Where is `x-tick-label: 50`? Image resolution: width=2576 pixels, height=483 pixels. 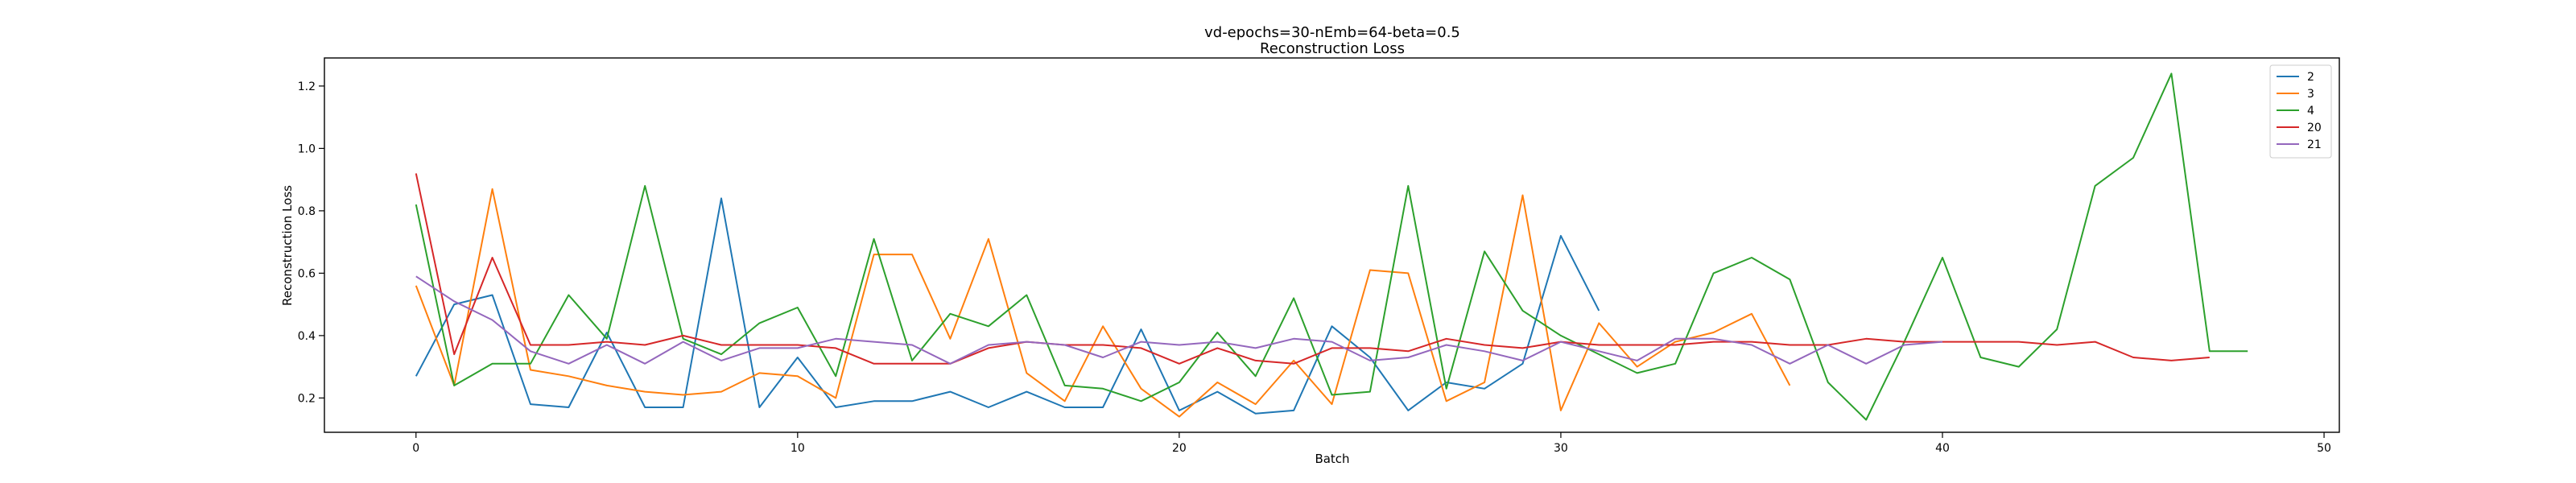 x-tick-label: 50 is located at coordinates (2324, 448).